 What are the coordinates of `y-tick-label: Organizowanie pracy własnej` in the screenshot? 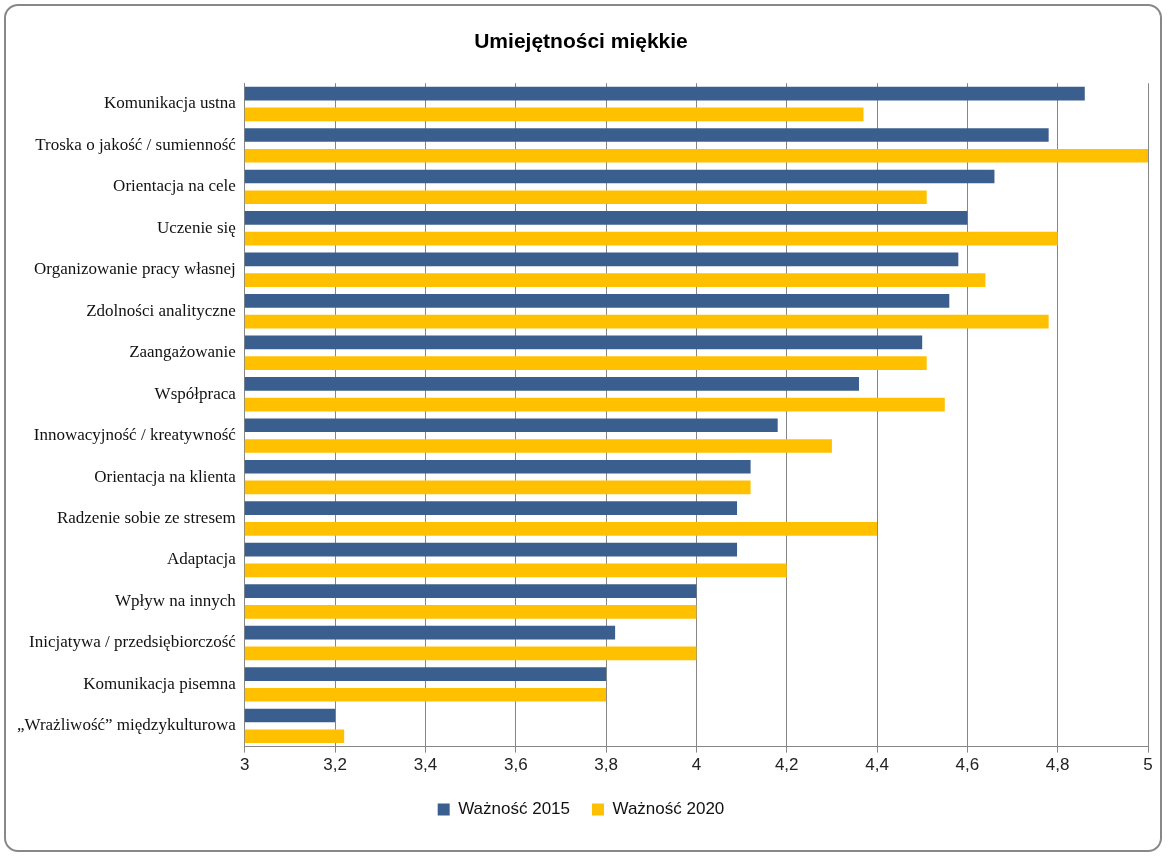 It's located at (135, 269).